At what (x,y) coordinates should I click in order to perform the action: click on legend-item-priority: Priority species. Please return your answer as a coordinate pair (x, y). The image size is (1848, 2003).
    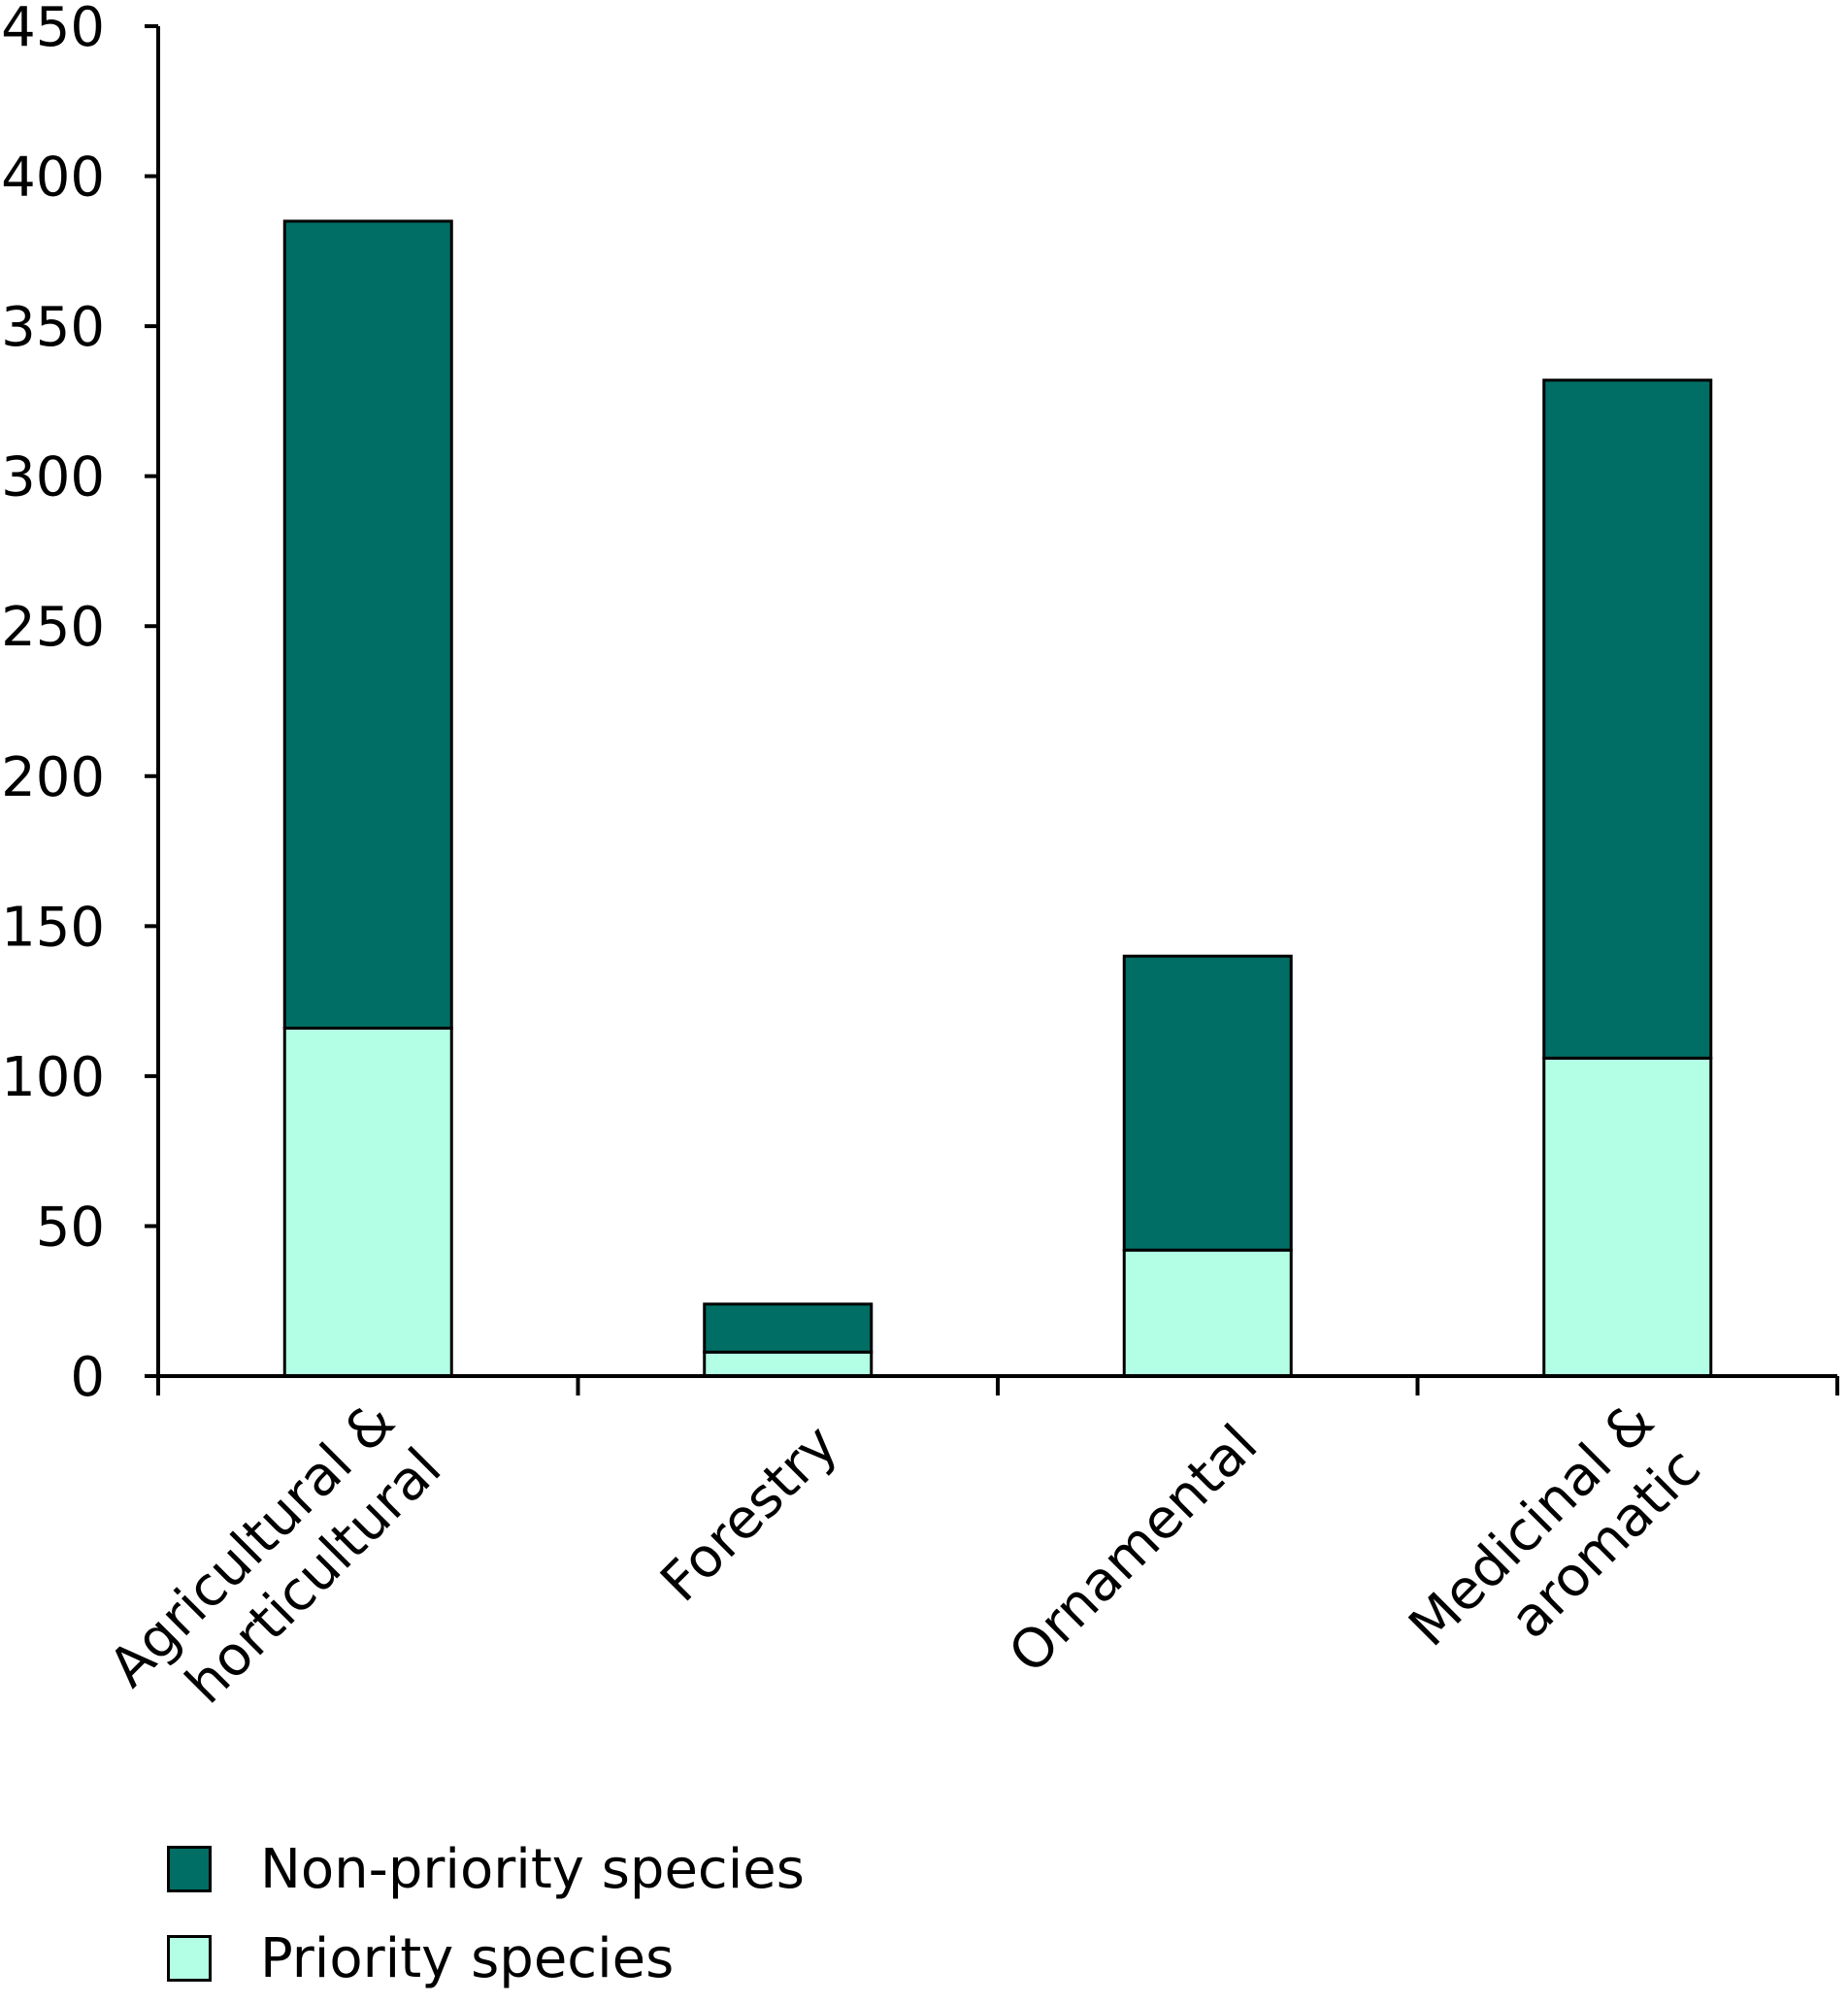
    Looking at the image, I should click on (486, 1958).